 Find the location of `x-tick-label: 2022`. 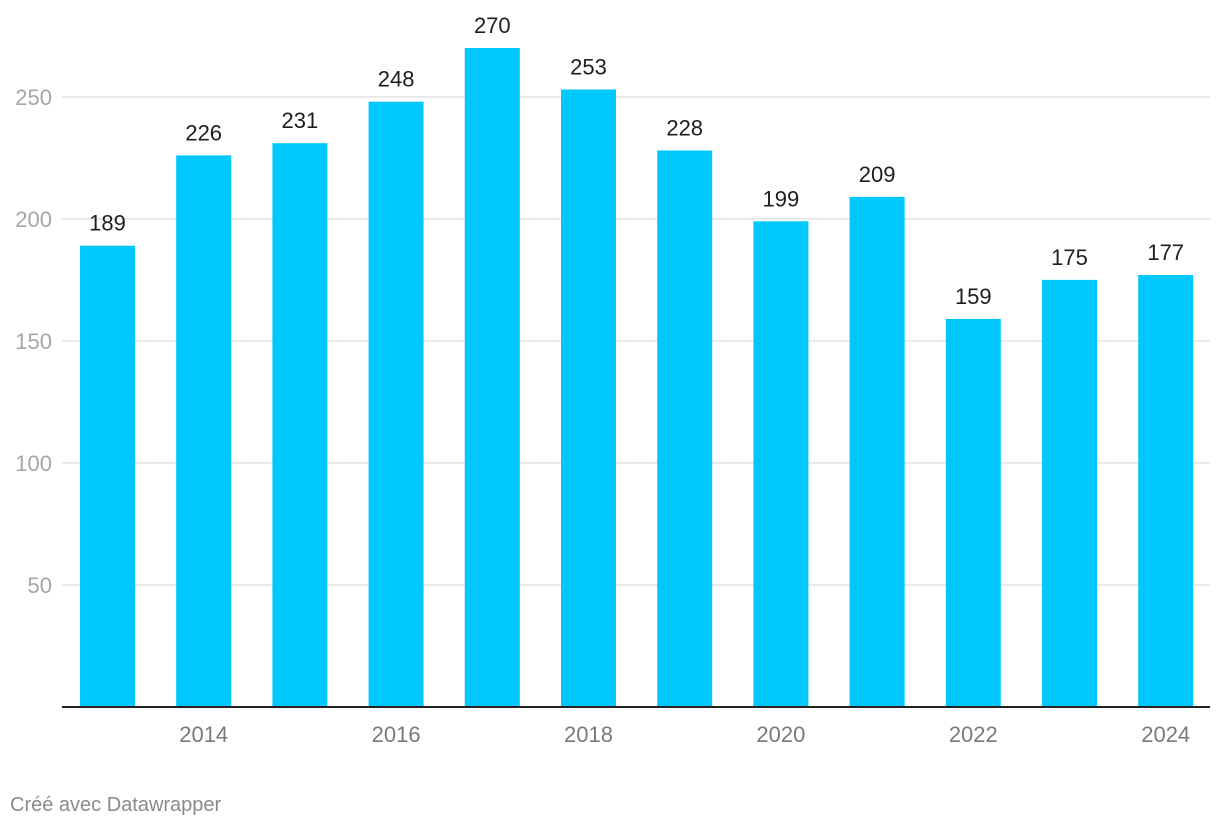

x-tick-label: 2022 is located at coordinates (973, 734).